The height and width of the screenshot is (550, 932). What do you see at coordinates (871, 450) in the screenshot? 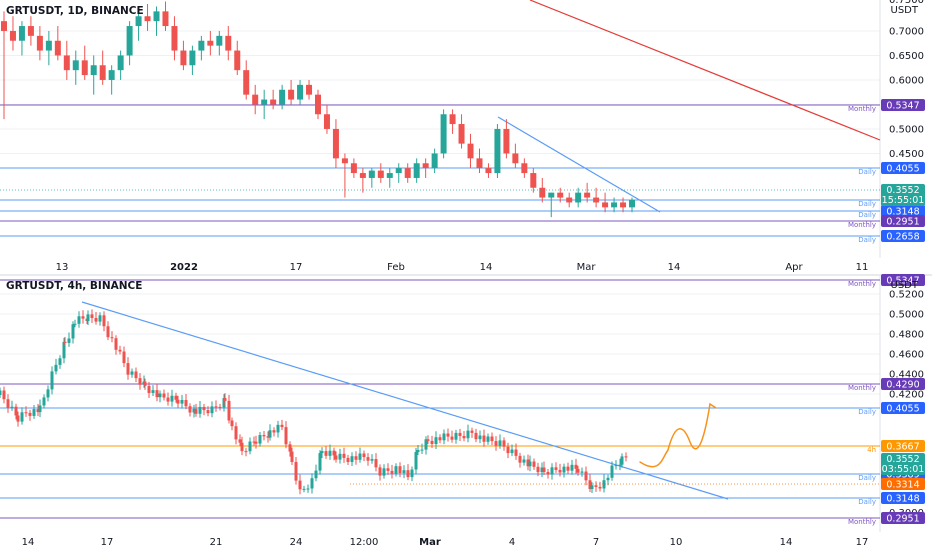
I see `level-label: 4h` at bounding box center [871, 450].